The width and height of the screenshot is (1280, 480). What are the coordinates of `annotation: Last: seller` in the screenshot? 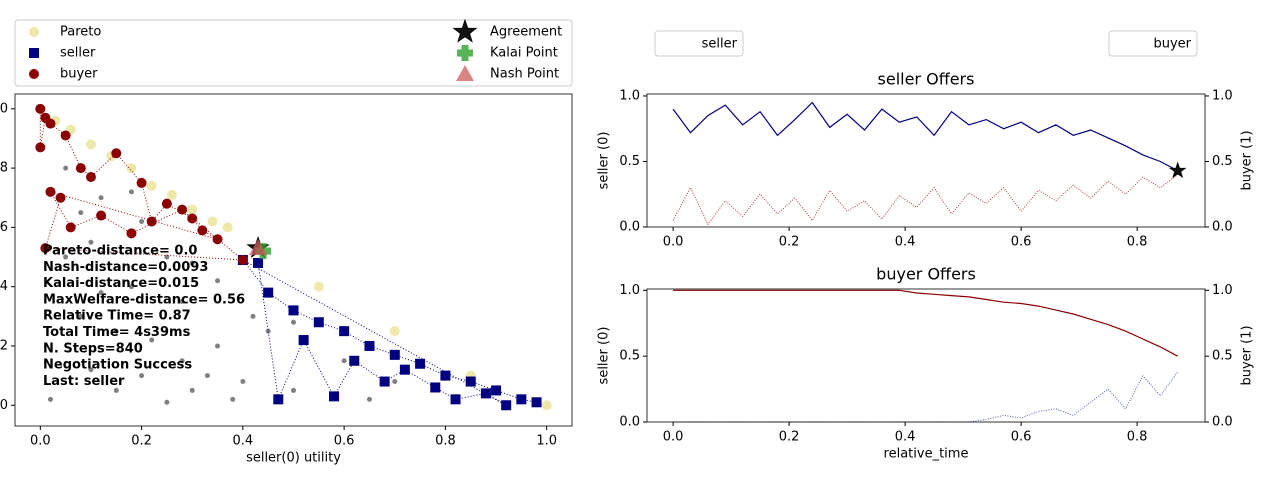 It's located at (84, 381).